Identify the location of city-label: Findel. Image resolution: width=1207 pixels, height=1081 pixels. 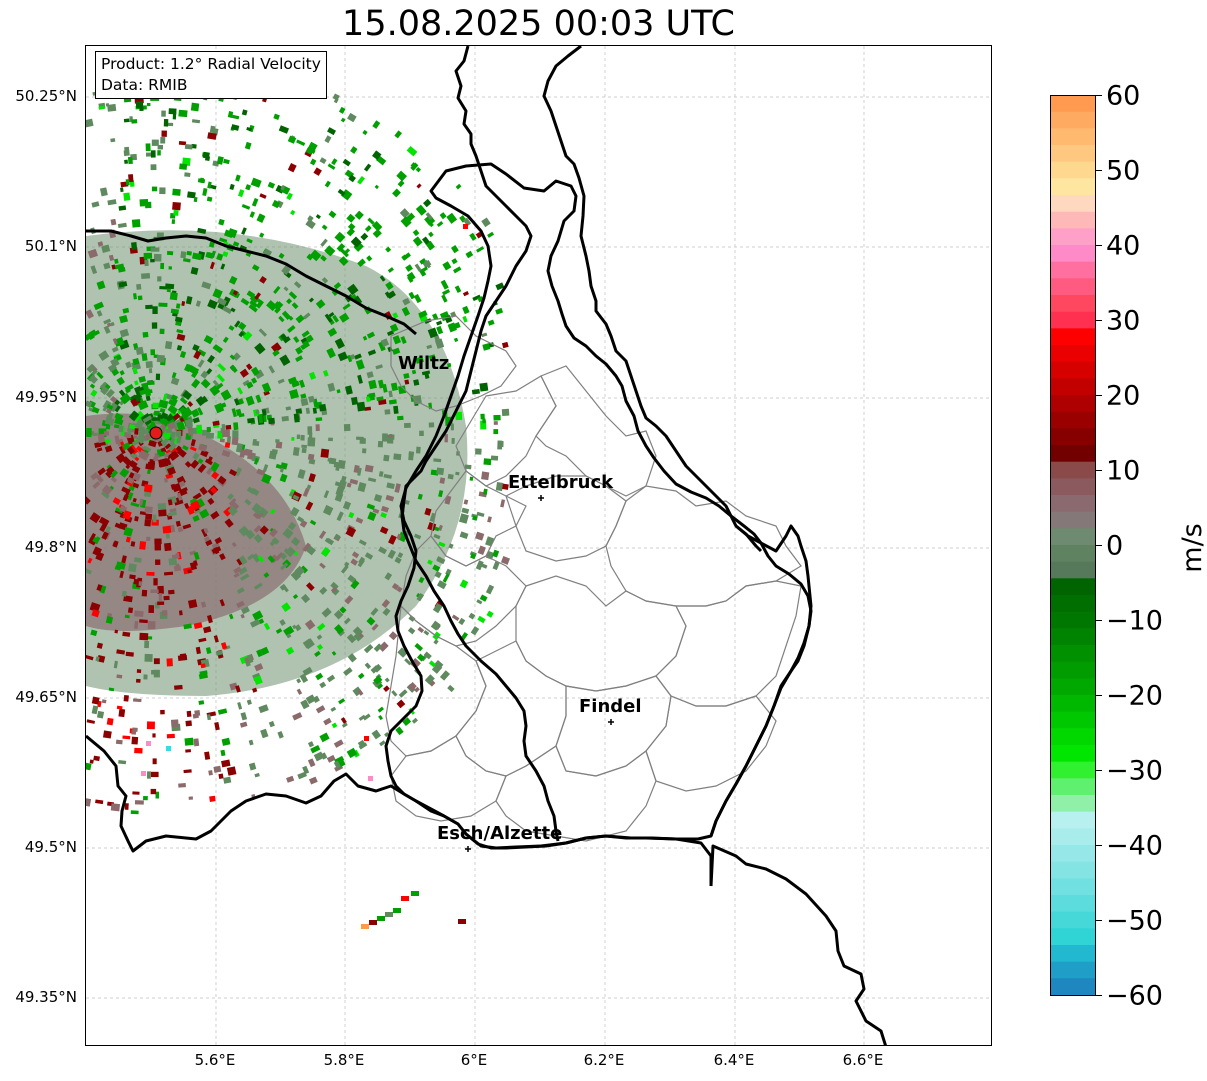
(610, 706).